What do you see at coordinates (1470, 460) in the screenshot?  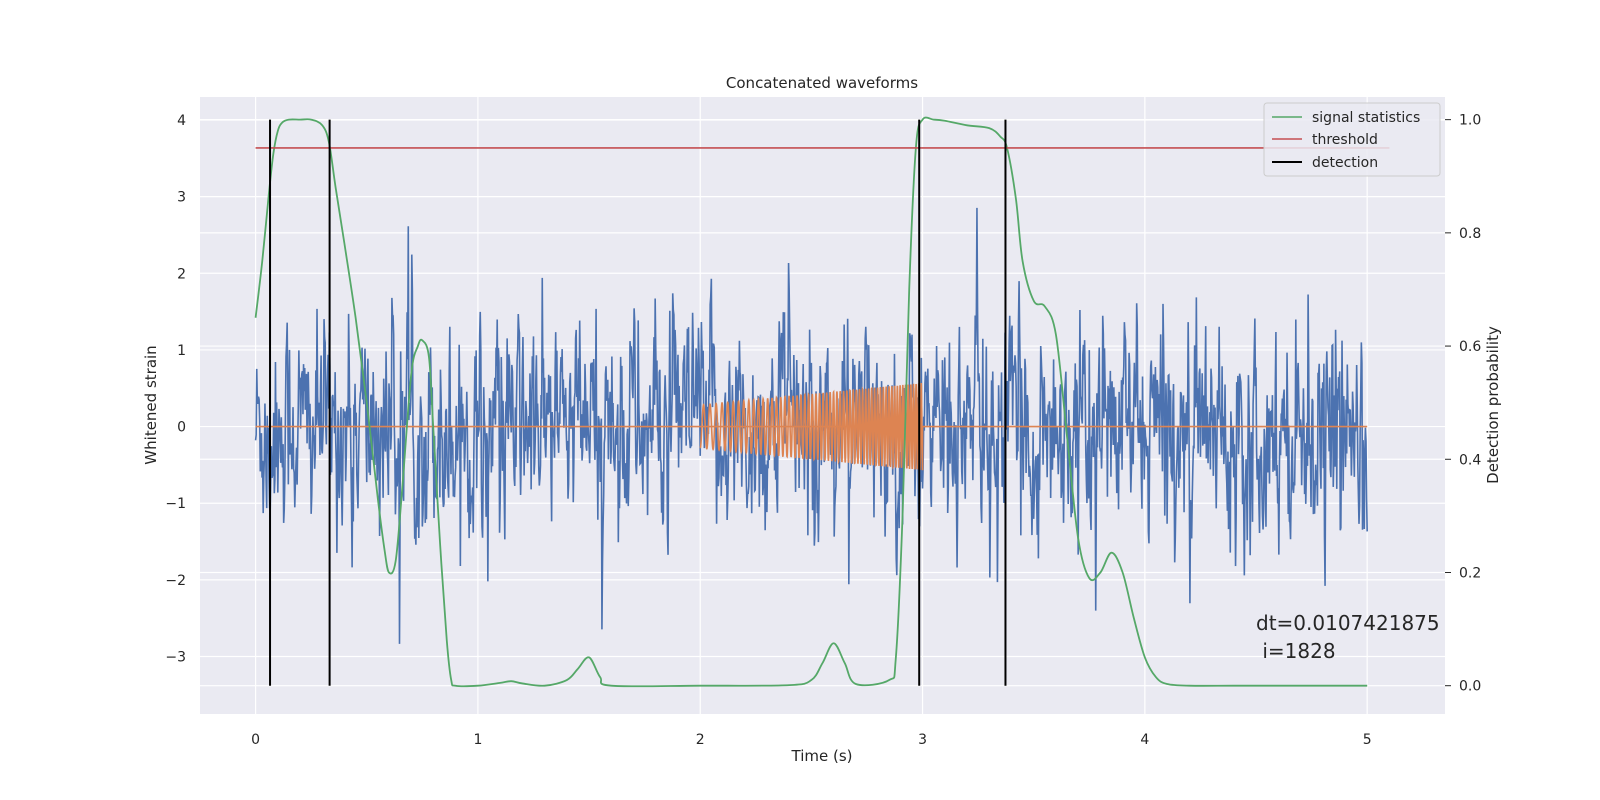 I see `y-right-tick-label: 0.4` at bounding box center [1470, 460].